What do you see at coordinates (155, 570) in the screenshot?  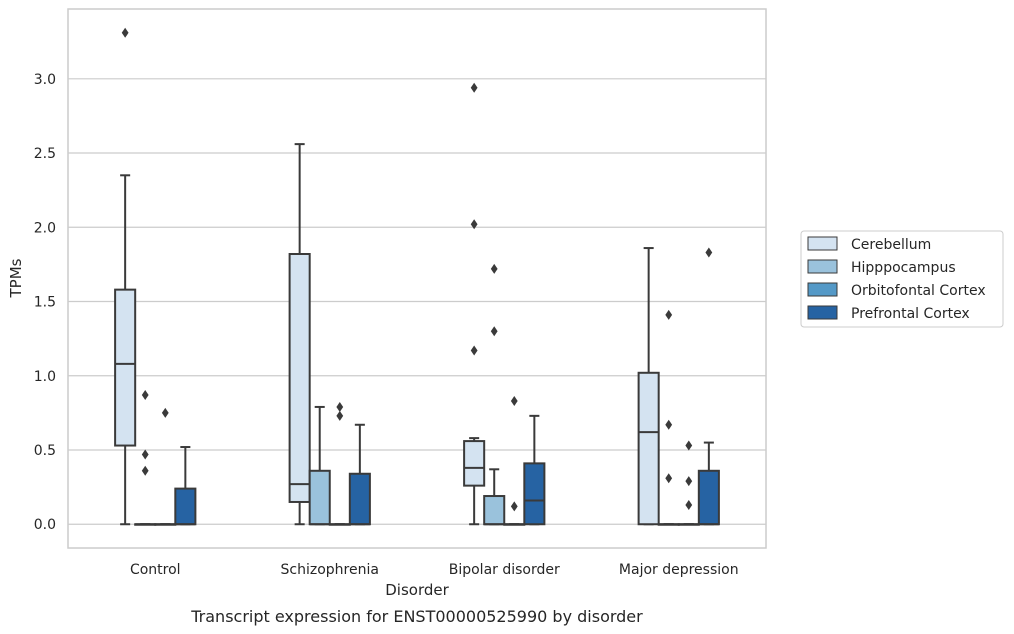 I see `x-tick-label: Control` at bounding box center [155, 570].